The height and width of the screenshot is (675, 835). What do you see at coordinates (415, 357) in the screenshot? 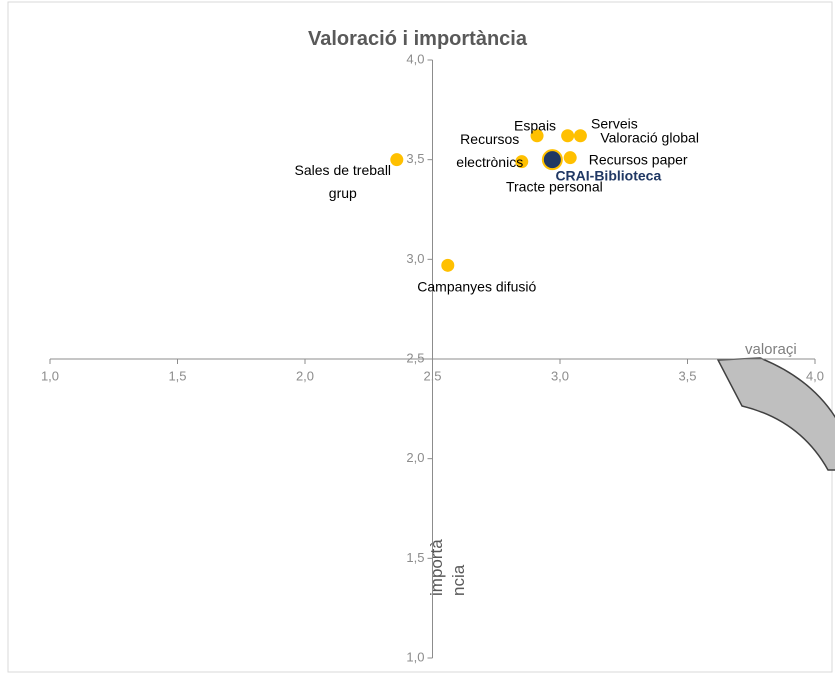
I see `y-tick-label: 2,5` at bounding box center [415, 357].